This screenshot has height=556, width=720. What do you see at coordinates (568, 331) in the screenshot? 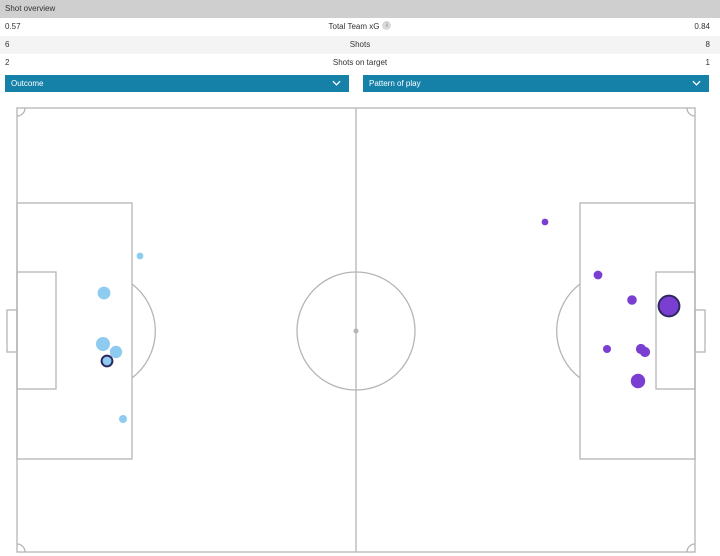
I see `right-penalty-arc` at bounding box center [568, 331].